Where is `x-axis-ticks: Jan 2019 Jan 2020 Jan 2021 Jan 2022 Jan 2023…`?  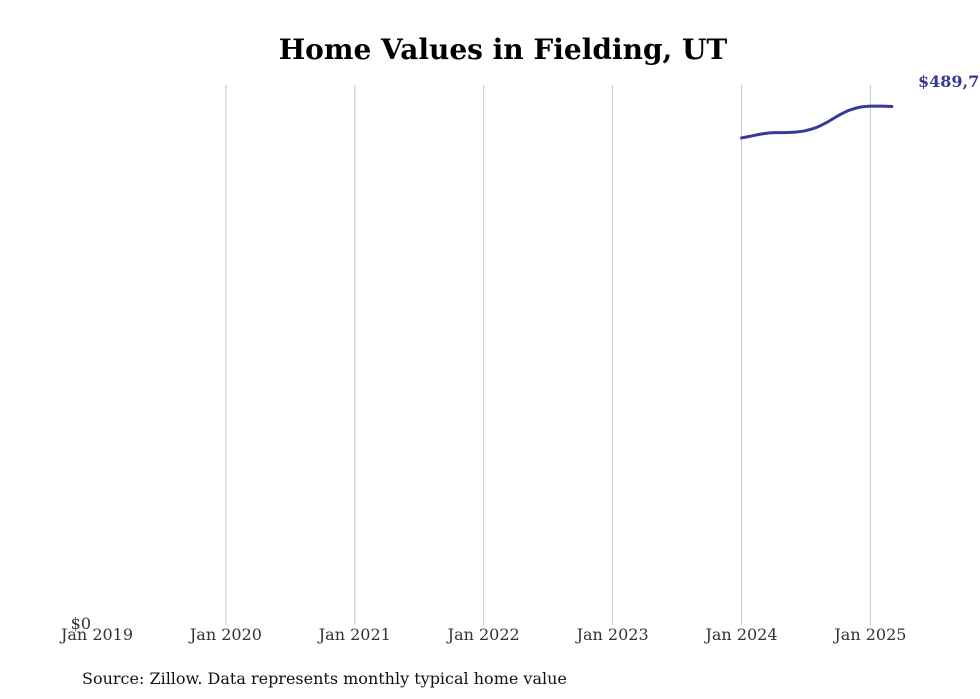 x-axis-ticks: Jan 2019 Jan 2020 Jan 2021 Jan 2022 Jan 2023… is located at coordinates (482, 634).